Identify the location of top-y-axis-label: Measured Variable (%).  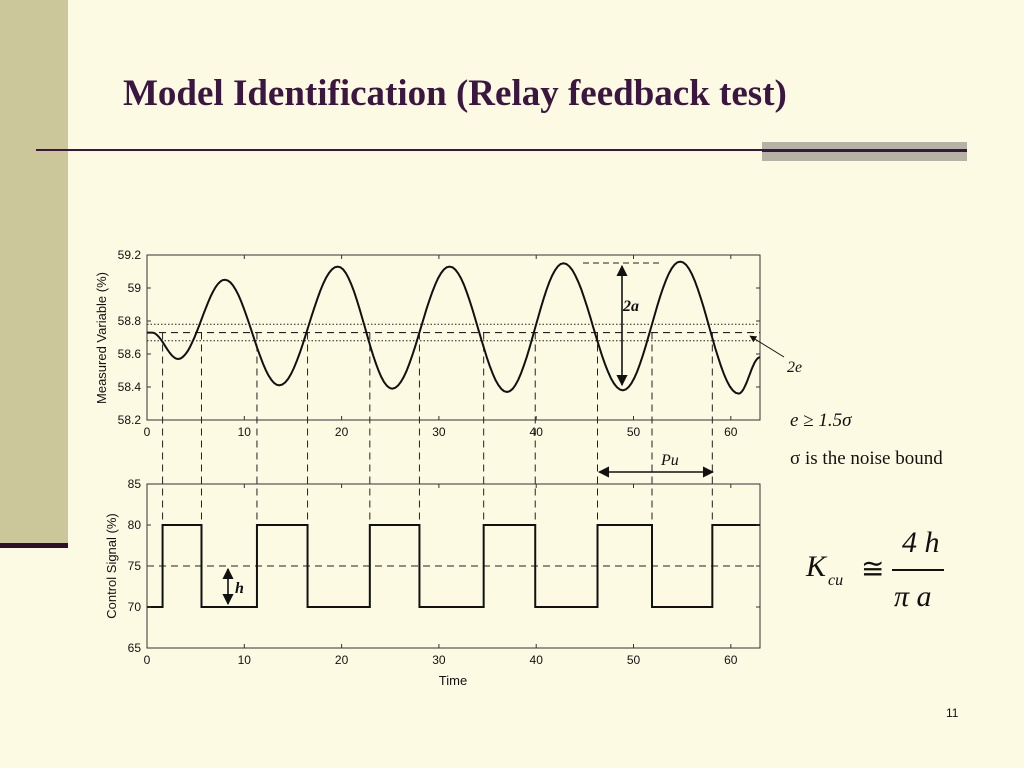
(101, 338).